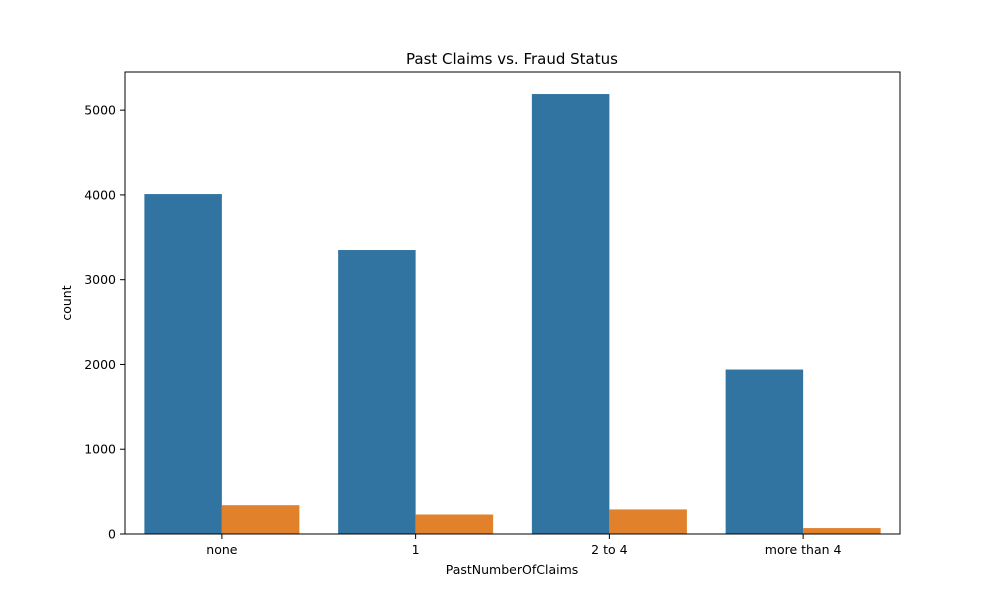 Image resolution: width=1000 pixels, height=604 pixels. What do you see at coordinates (100, 279) in the screenshot?
I see `y-tick-label: 3000` at bounding box center [100, 279].